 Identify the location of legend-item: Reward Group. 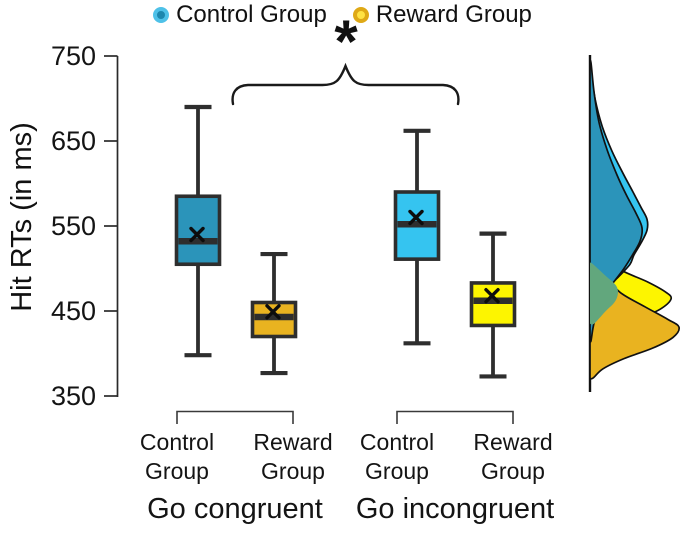
(442, 15).